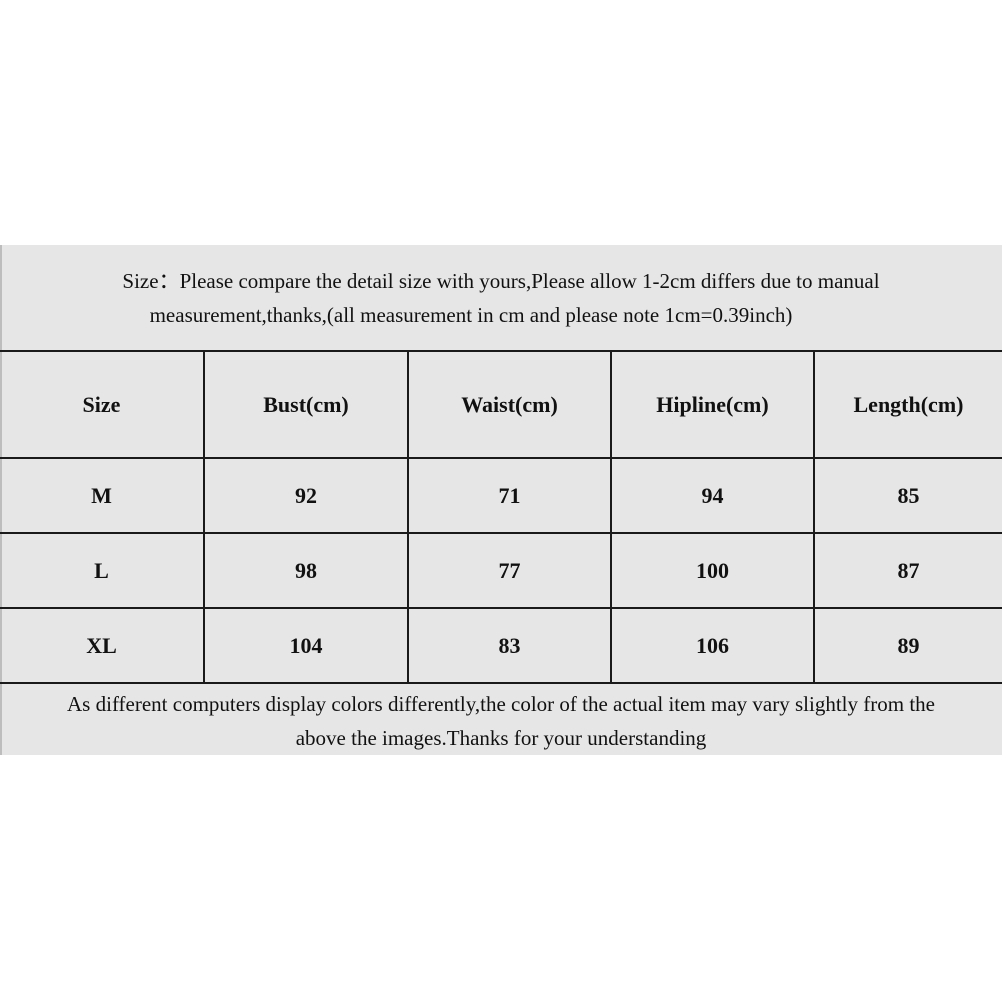 The image size is (1002, 1002). What do you see at coordinates (509, 645) in the screenshot?
I see `cell-waist: 83` at bounding box center [509, 645].